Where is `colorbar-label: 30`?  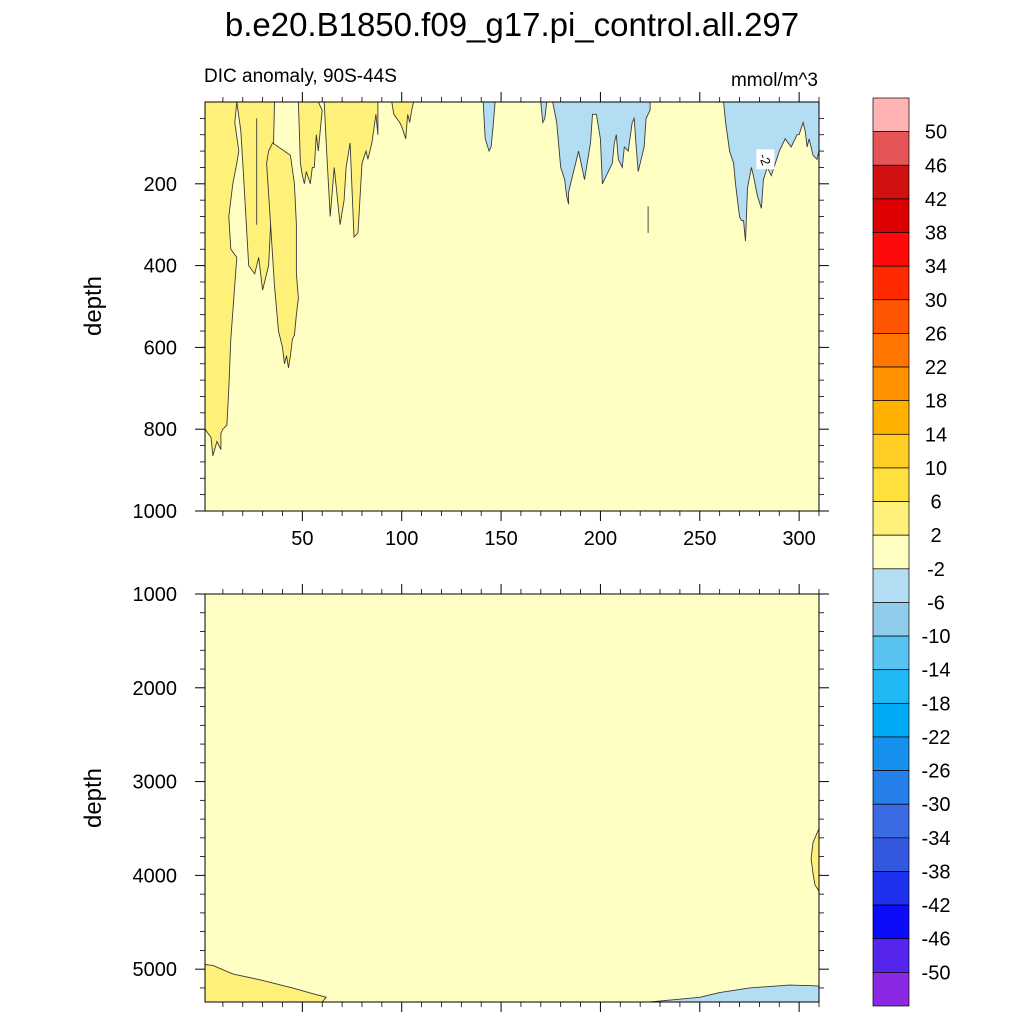 colorbar-label: 30 is located at coordinates (936, 301).